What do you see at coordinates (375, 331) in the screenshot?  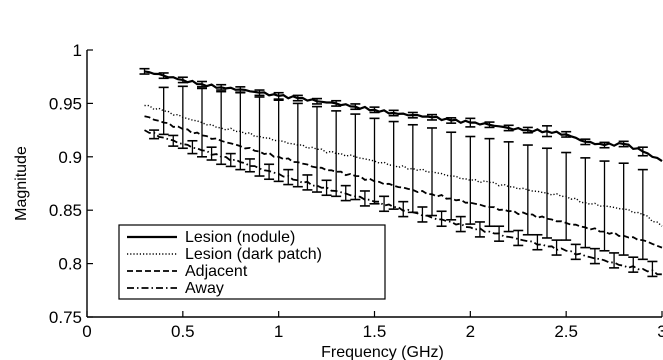 I see `x-tick-label-3: 1.5` at bounding box center [375, 331].